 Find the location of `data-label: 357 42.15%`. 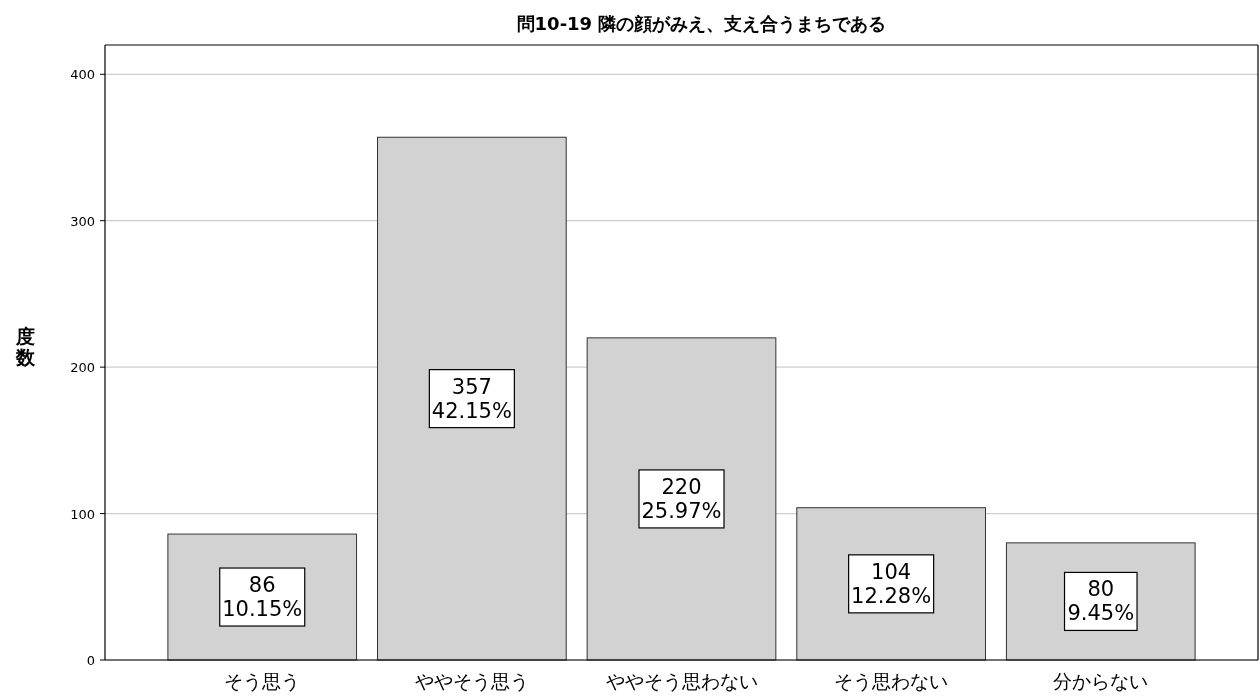

data-label: 357 42.15% is located at coordinates (471, 398).